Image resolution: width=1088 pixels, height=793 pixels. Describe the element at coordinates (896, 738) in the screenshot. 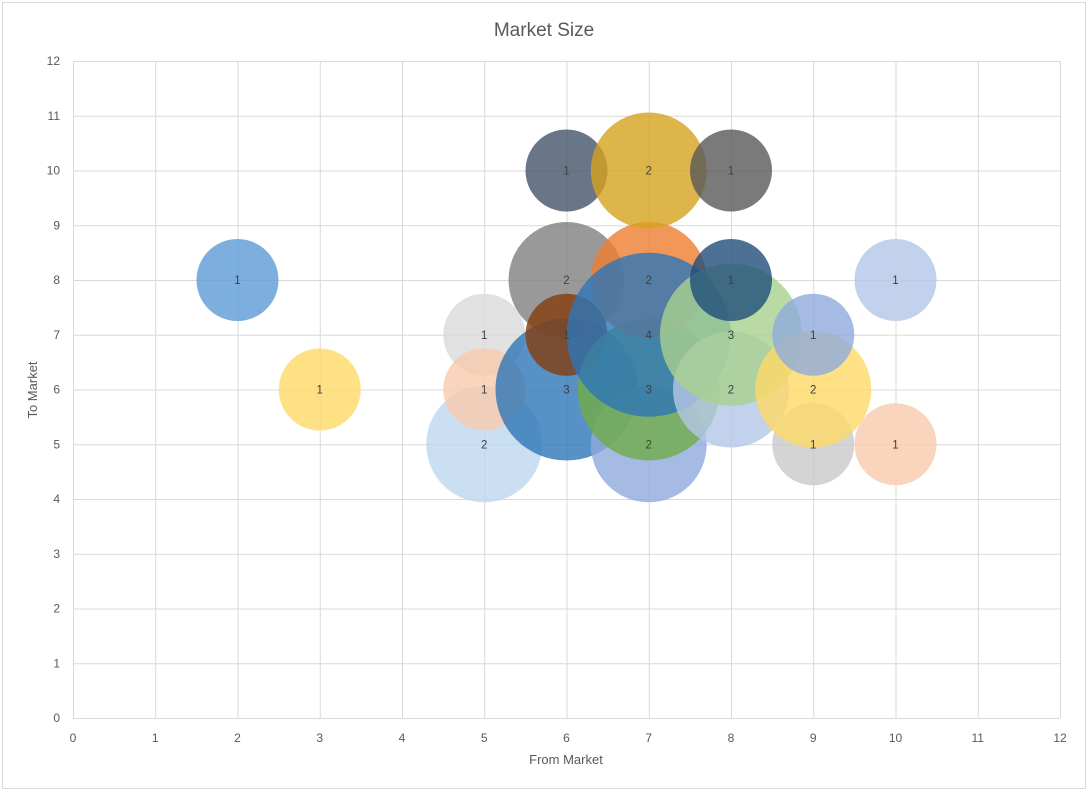

I see `x-tick-label: 10` at that location.